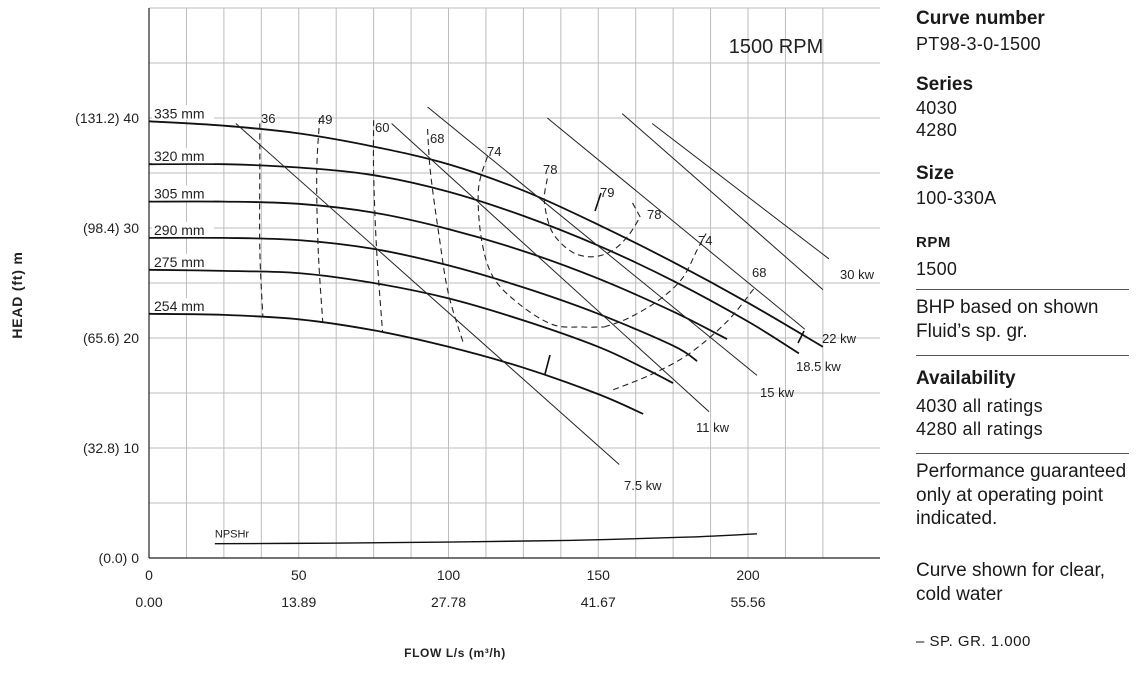 This screenshot has width=1141, height=674. I want to click on size-heading: Size, so click(935, 173).